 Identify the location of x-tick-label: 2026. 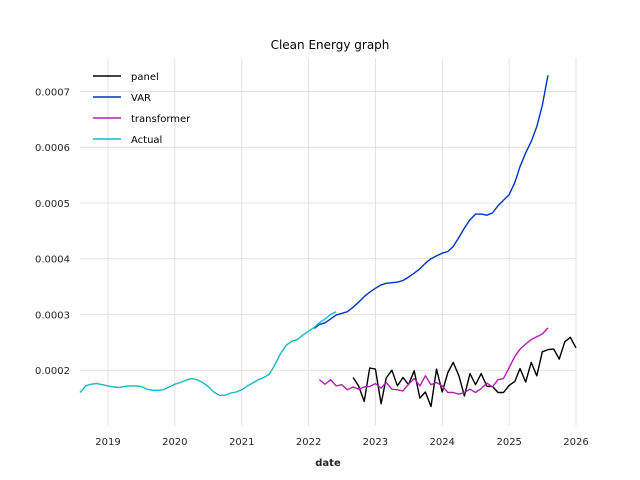
(575, 442).